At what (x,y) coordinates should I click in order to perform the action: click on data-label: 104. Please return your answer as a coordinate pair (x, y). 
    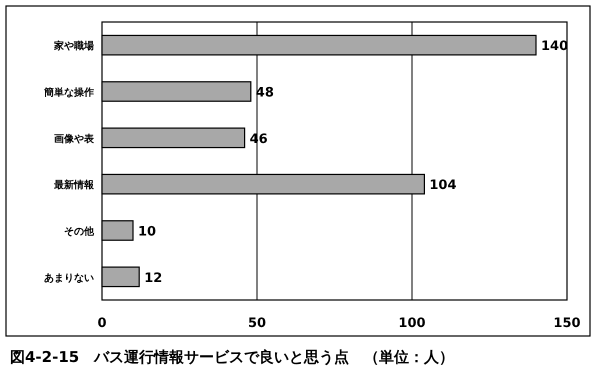
    Looking at the image, I should click on (443, 186).